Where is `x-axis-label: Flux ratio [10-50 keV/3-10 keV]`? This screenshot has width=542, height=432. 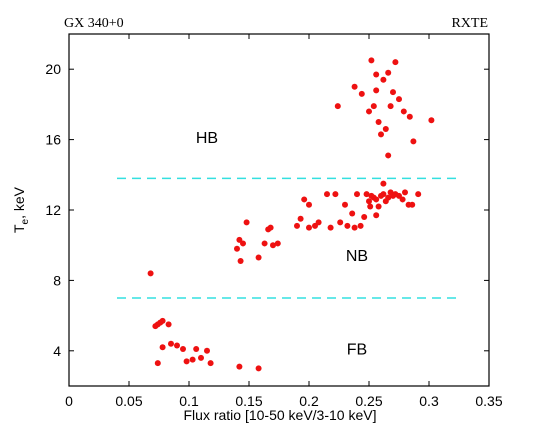 x-axis-label: Flux ratio [10-50 keV/3-10 keV] is located at coordinates (280, 415).